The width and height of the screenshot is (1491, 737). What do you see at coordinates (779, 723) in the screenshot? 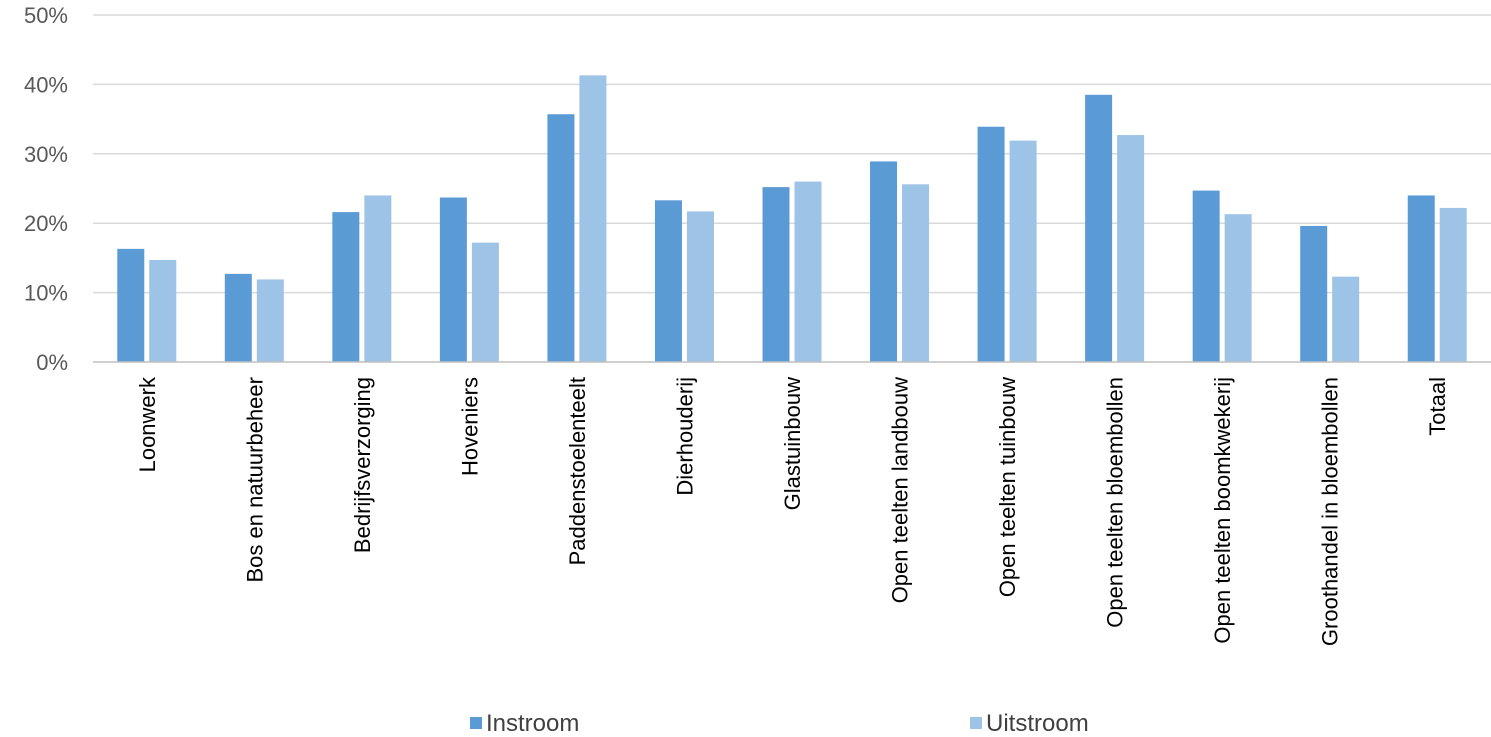
I see `legend: Instroom Uitstroom` at bounding box center [779, 723].